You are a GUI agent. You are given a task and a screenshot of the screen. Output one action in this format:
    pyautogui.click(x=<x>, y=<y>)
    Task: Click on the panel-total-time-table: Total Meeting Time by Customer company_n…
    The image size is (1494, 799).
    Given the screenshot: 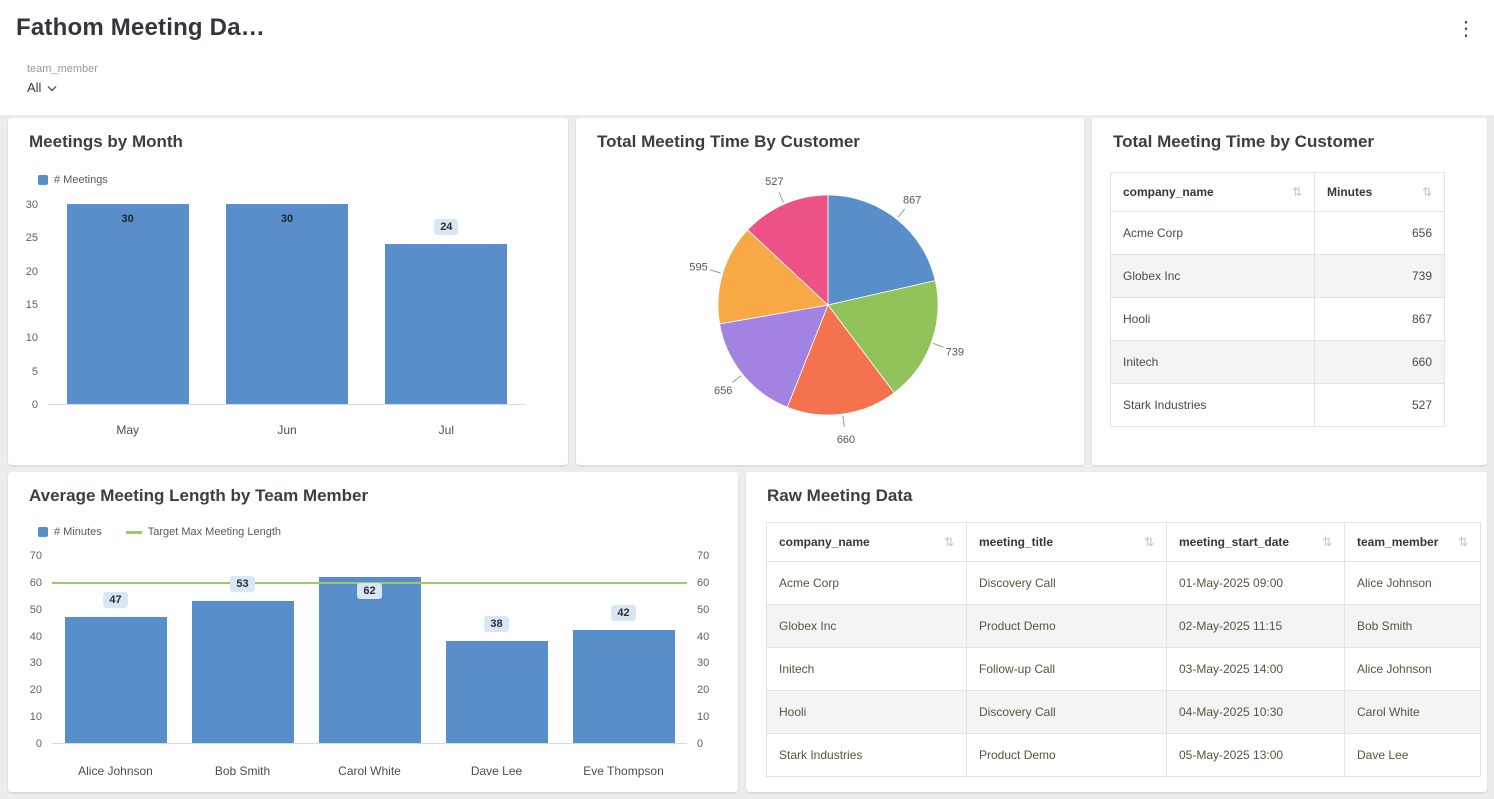 What is the action you would take?
    pyautogui.click(x=1289, y=291)
    